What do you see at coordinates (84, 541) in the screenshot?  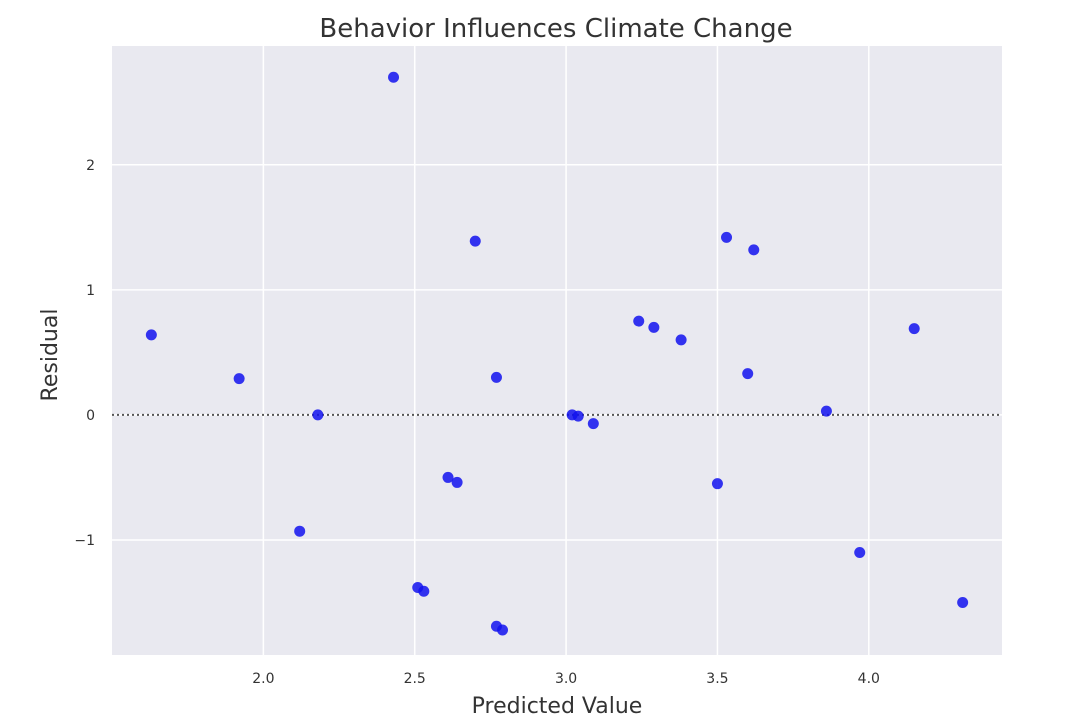 I see `y-tick-label: −1` at bounding box center [84, 541].